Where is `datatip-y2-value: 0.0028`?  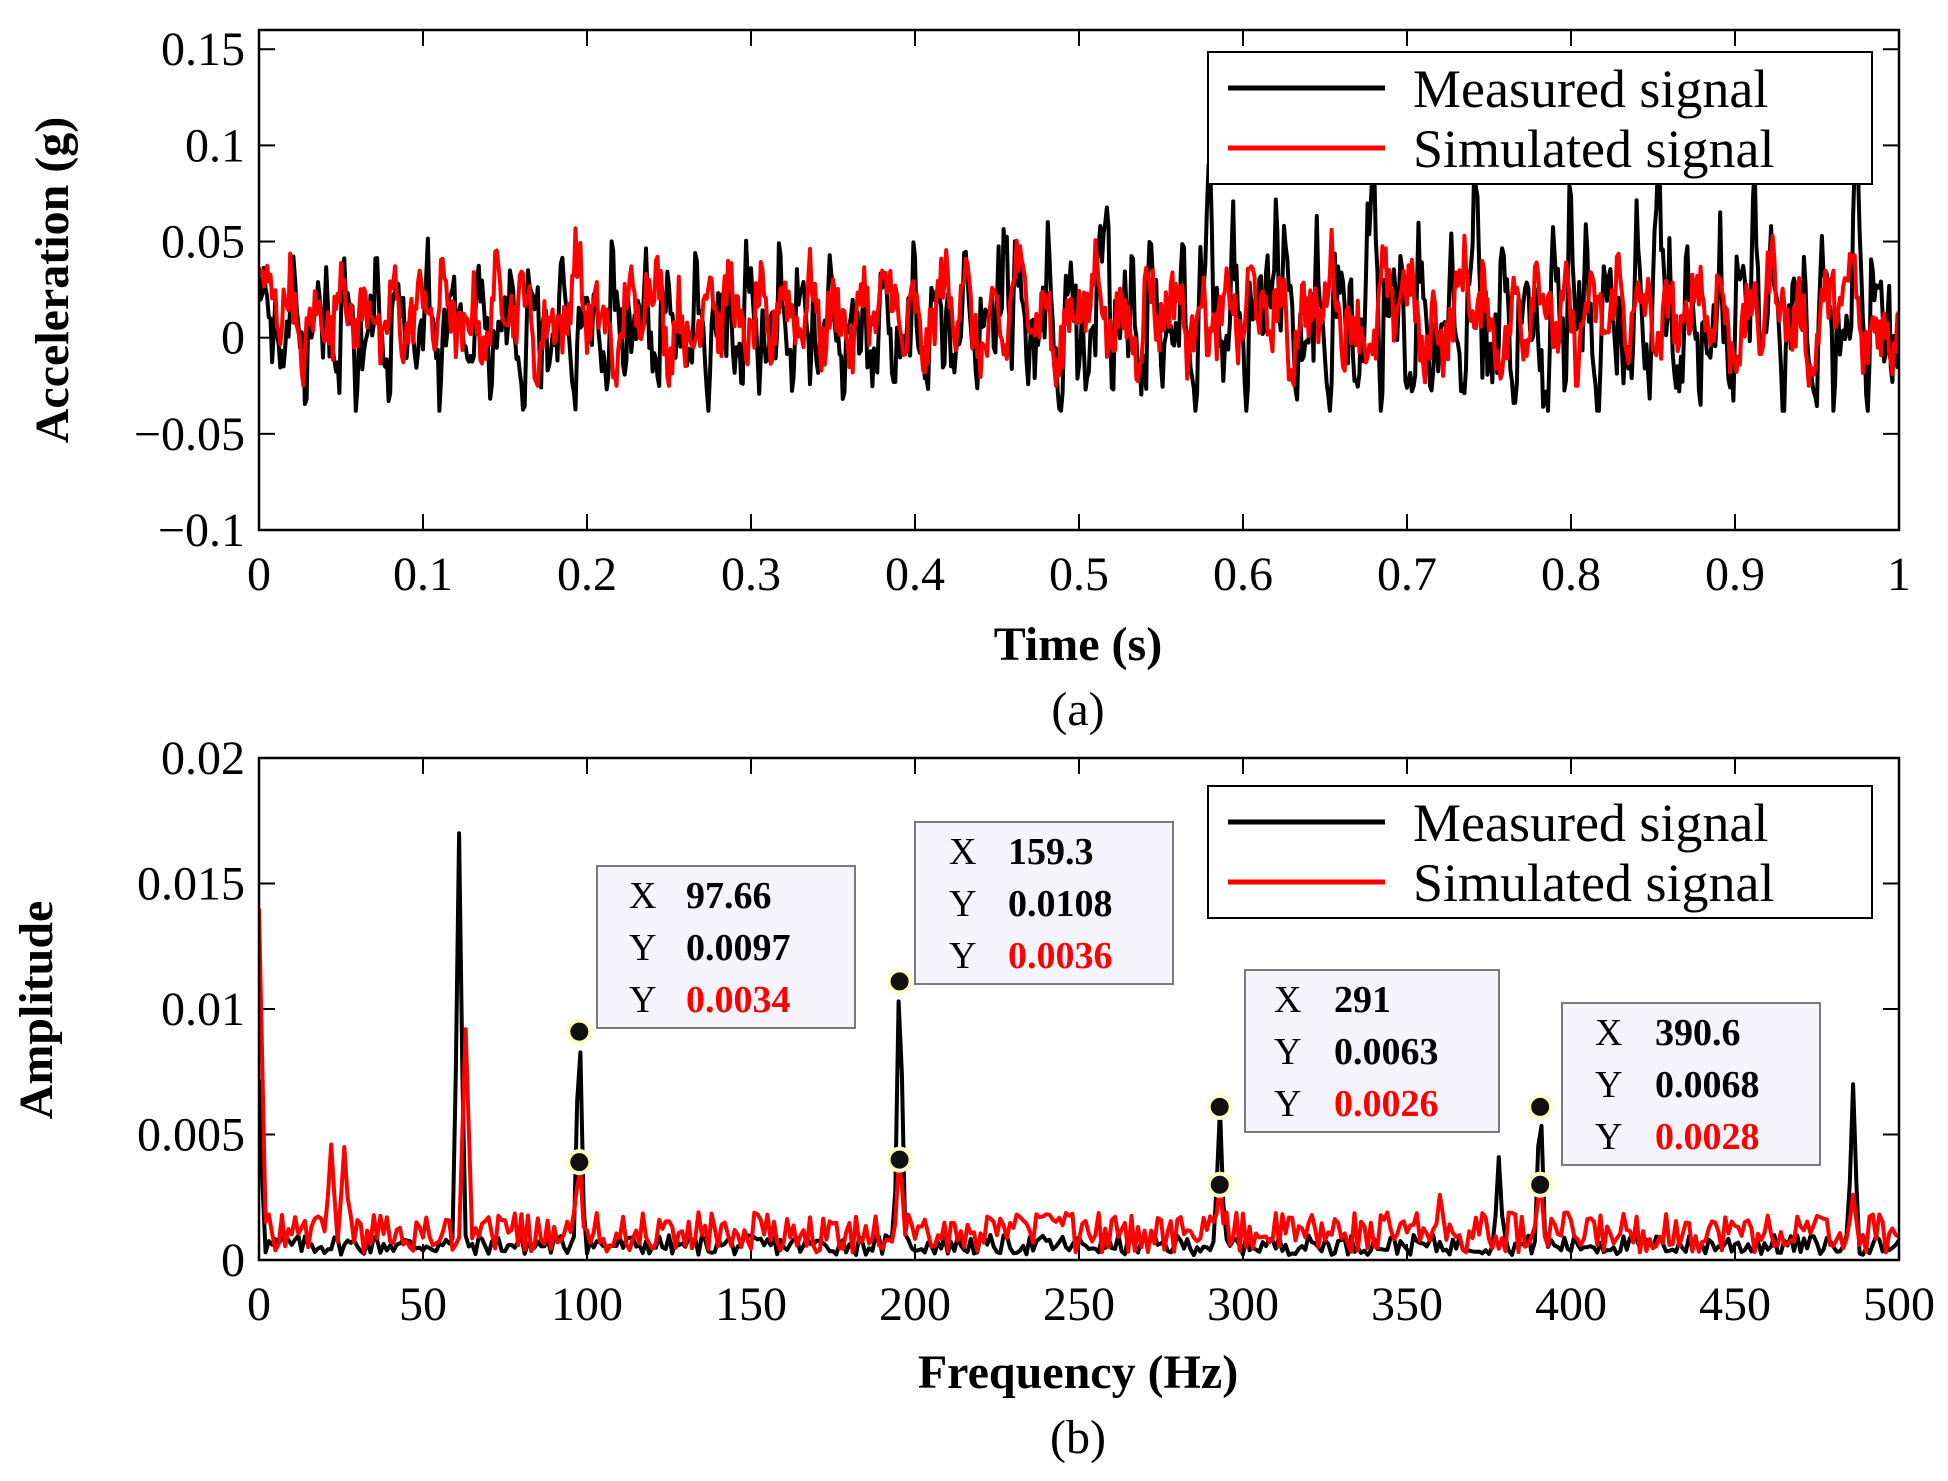 datatip-y2-value: 0.0028 is located at coordinates (1707, 1137).